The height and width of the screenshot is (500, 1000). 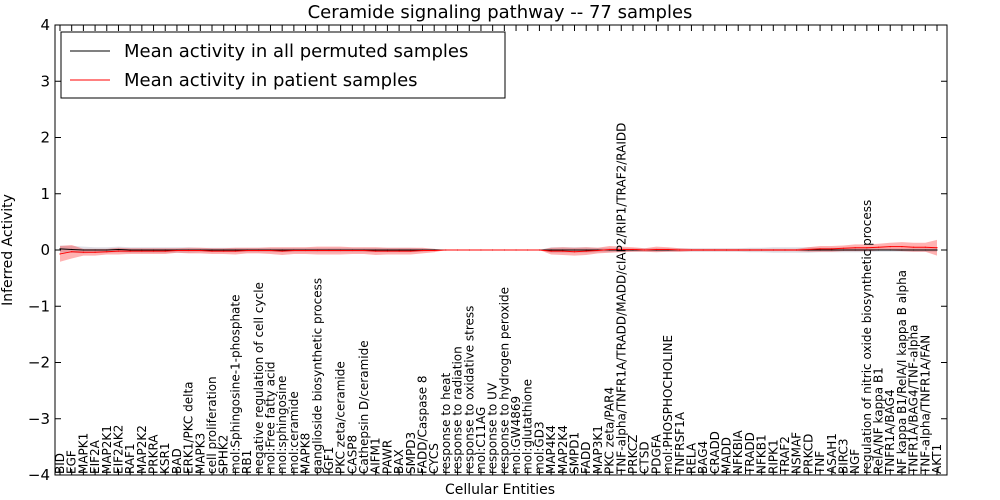 I want to click on x-tick-label: mol:Free fatty acid, so click(x=270, y=418).